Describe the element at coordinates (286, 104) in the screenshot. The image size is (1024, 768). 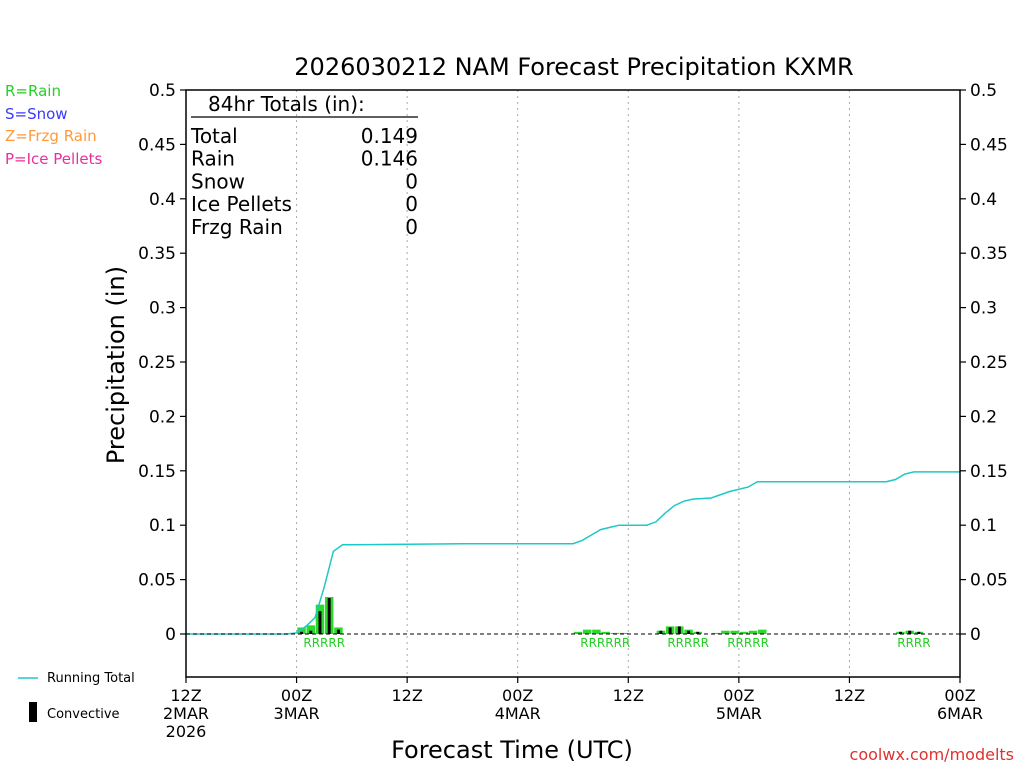
I see `totals-header: 84hr Totals (in):` at that location.